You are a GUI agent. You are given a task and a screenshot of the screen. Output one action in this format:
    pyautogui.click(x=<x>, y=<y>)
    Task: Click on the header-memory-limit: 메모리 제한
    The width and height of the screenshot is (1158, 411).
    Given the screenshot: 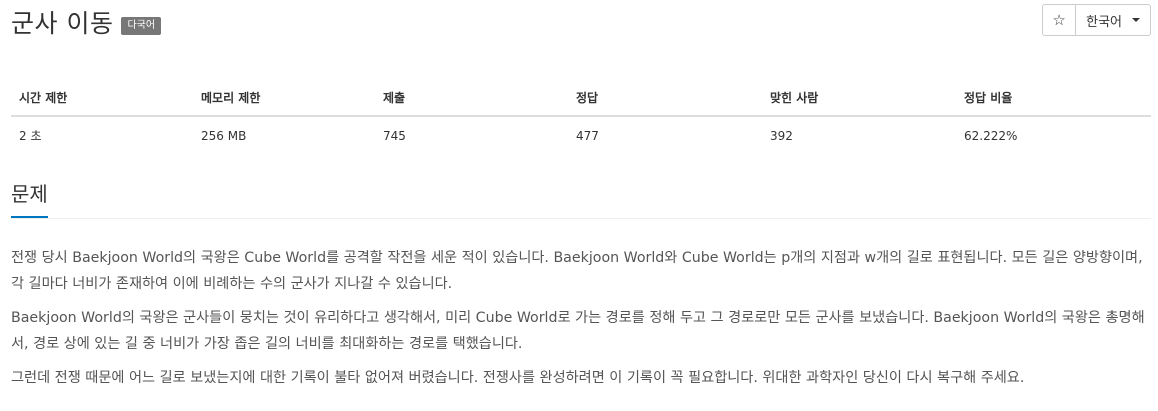 What is the action you would take?
    pyautogui.click(x=284, y=98)
    